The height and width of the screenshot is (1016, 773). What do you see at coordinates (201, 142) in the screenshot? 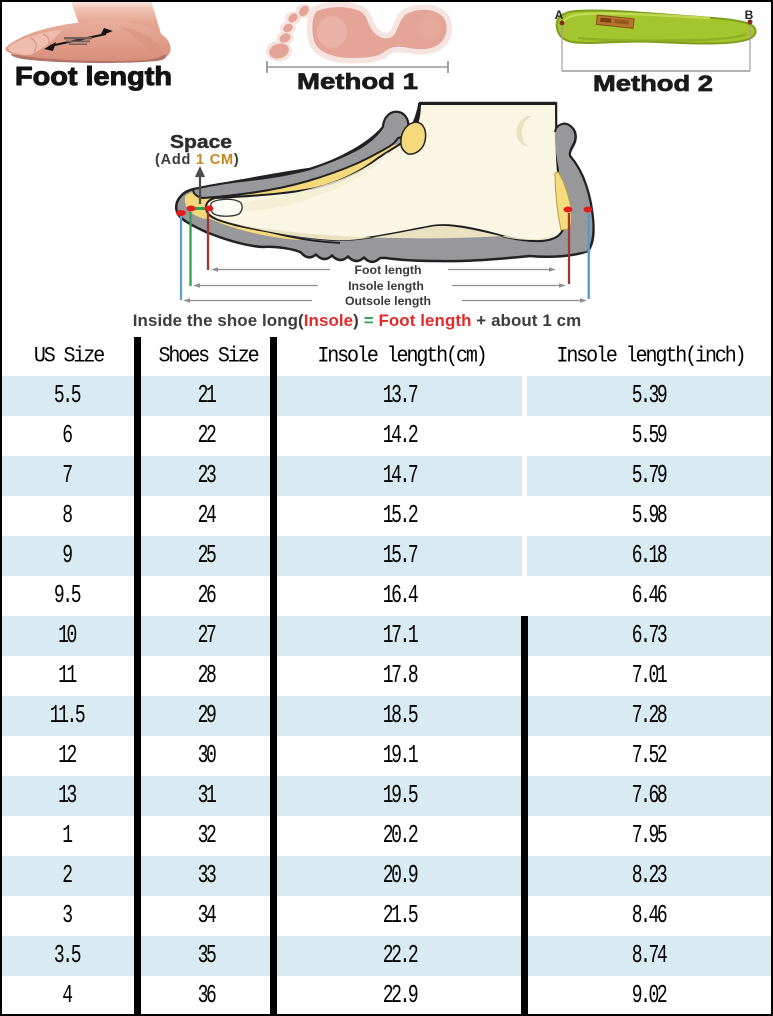
I see `svg-text: Space` at bounding box center [201, 142].